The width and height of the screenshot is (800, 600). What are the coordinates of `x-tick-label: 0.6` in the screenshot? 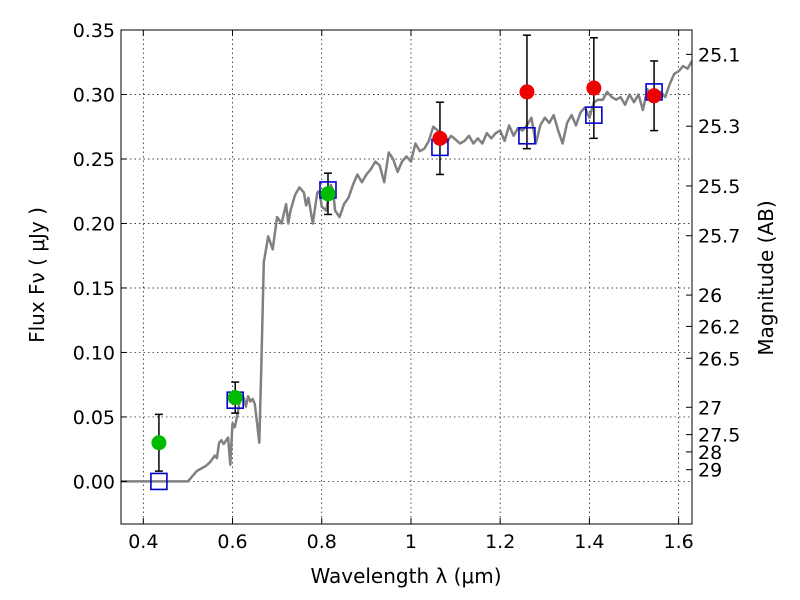 It's located at (232, 542).